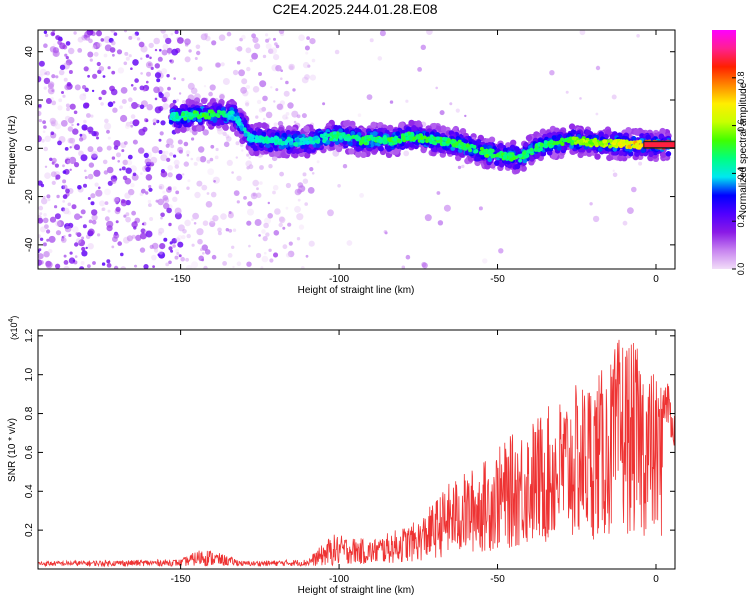  What do you see at coordinates (354, 9) in the screenshot?
I see `figure-title: C2E4.2025.244.01.28.E08` at bounding box center [354, 9].